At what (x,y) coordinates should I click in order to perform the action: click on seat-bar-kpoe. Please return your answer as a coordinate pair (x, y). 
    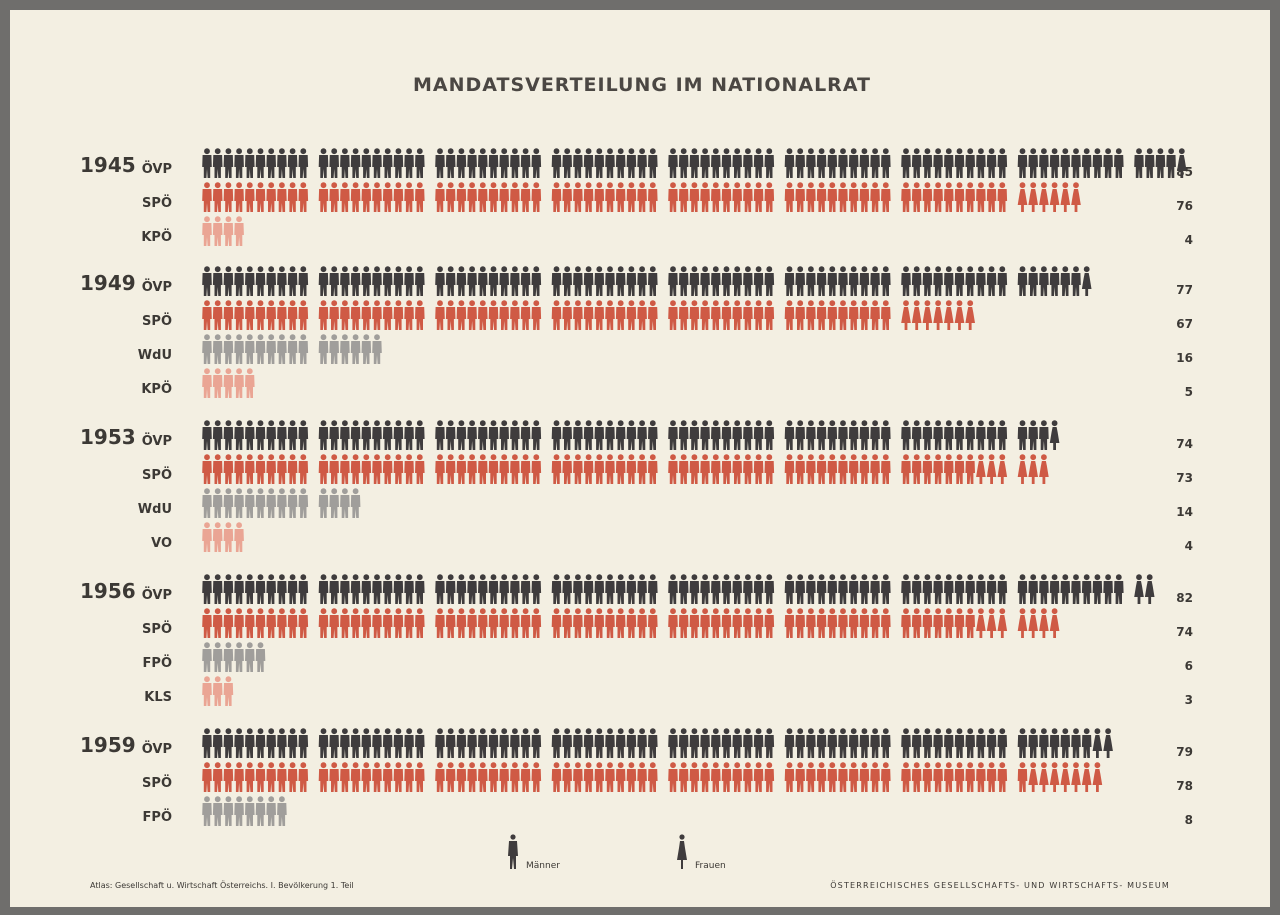
    Looking at the image, I should click on (228, 383).